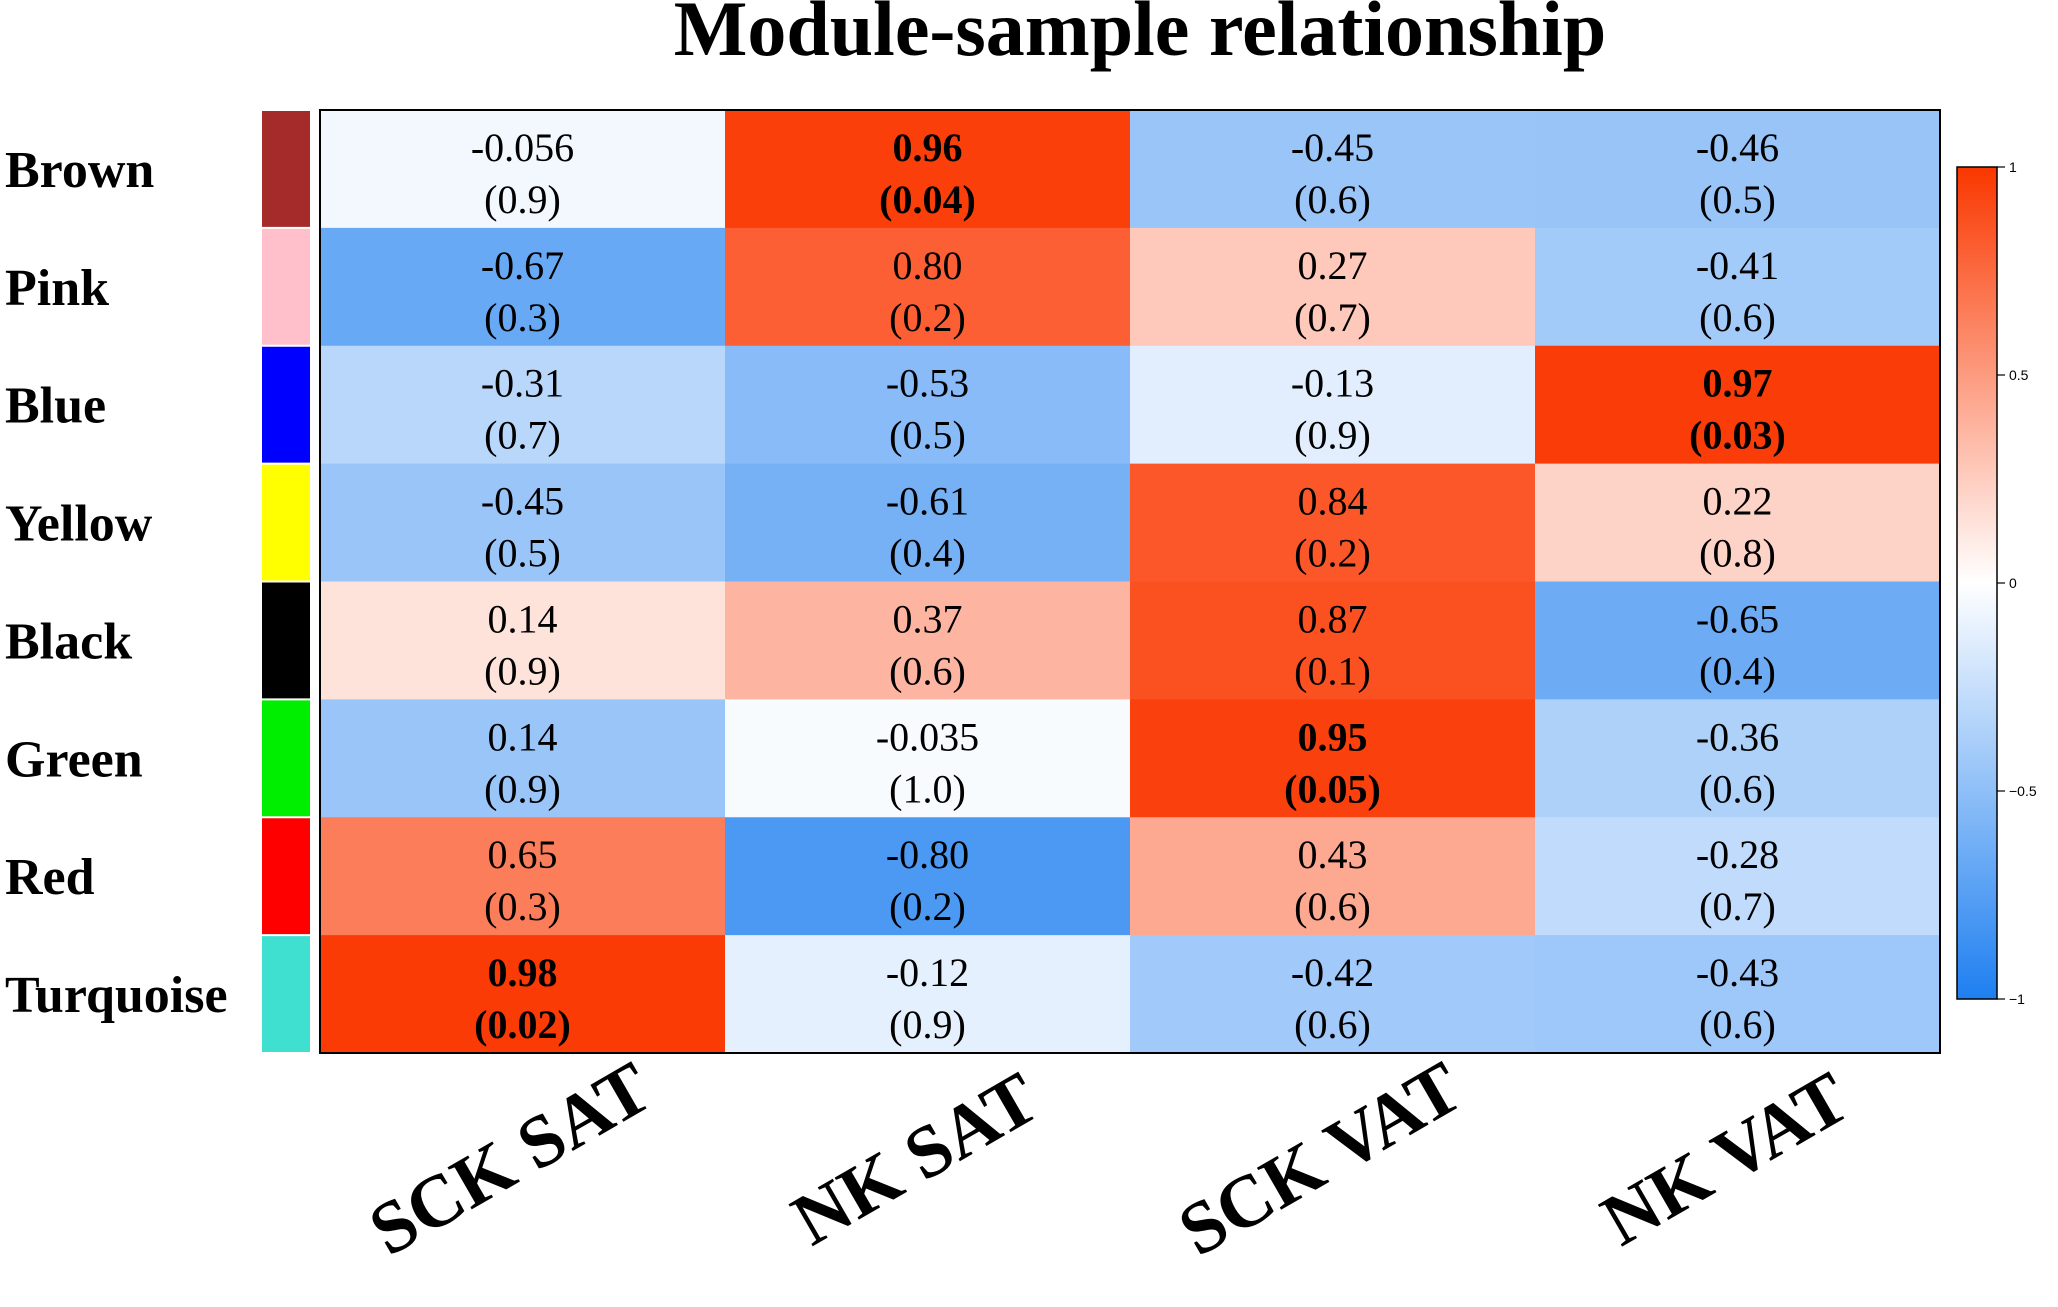 The height and width of the screenshot is (1307, 2058). What do you see at coordinates (1332, 788) in the screenshot?
I see `cell-pvalue-label: (0.05)` at bounding box center [1332, 788].